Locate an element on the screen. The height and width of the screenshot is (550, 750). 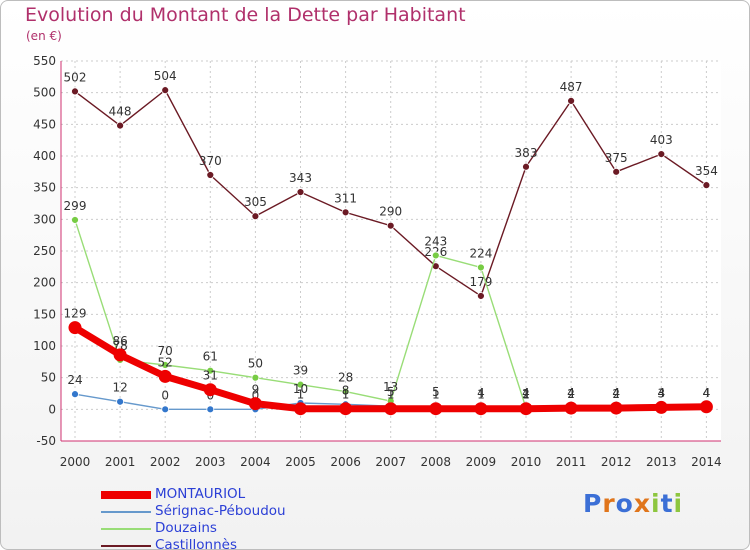
data-label-castillonne-s: 290 is located at coordinates (390, 212).